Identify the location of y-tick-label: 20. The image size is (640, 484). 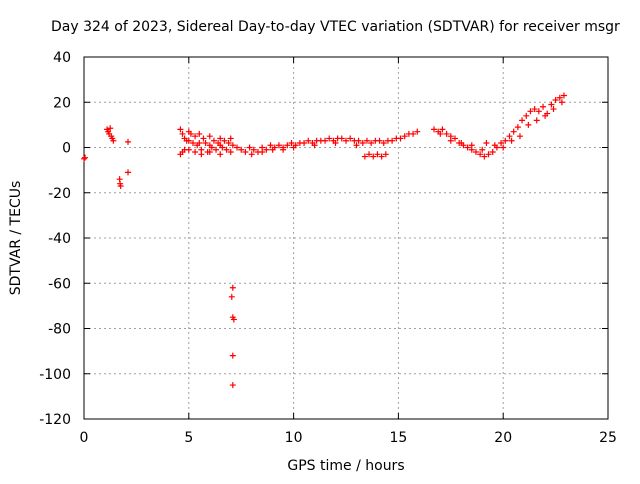
(62, 103).